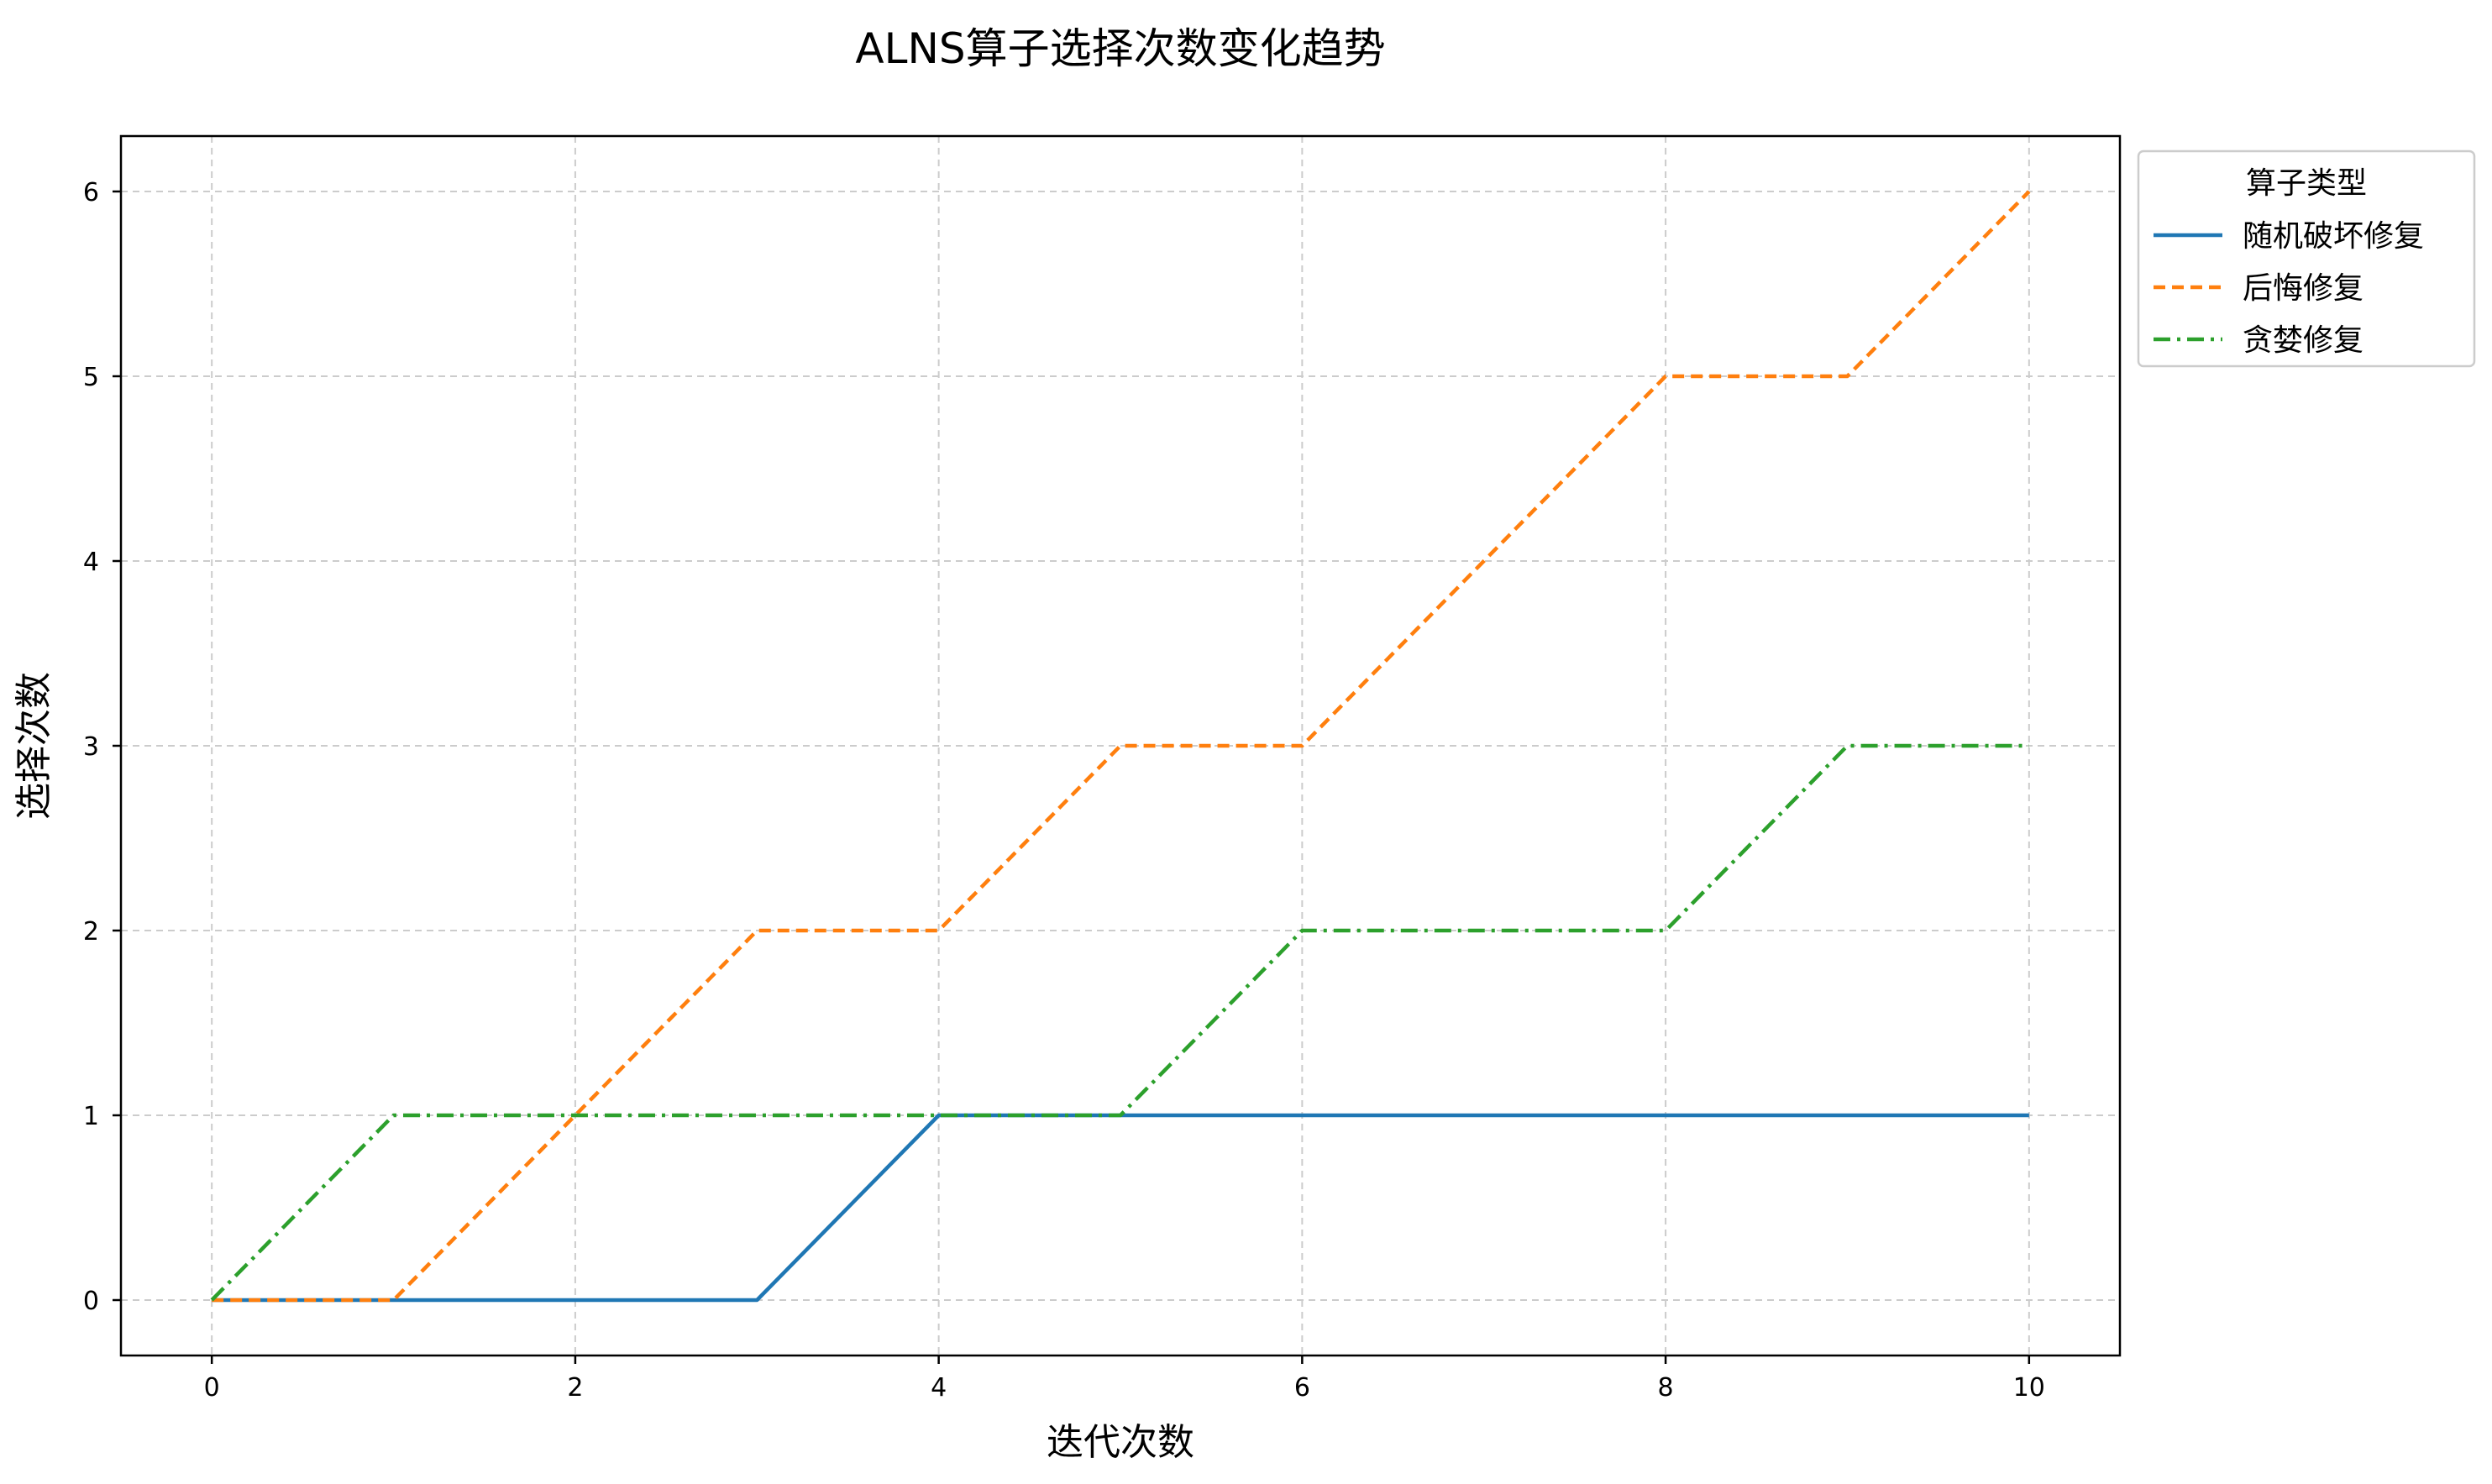 This screenshot has width=2492, height=1484. What do you see at coordinates (2333, 237) in the screenshot?
I see `legend-label: 随机破坏修复` at bounding box center [2333, 237].